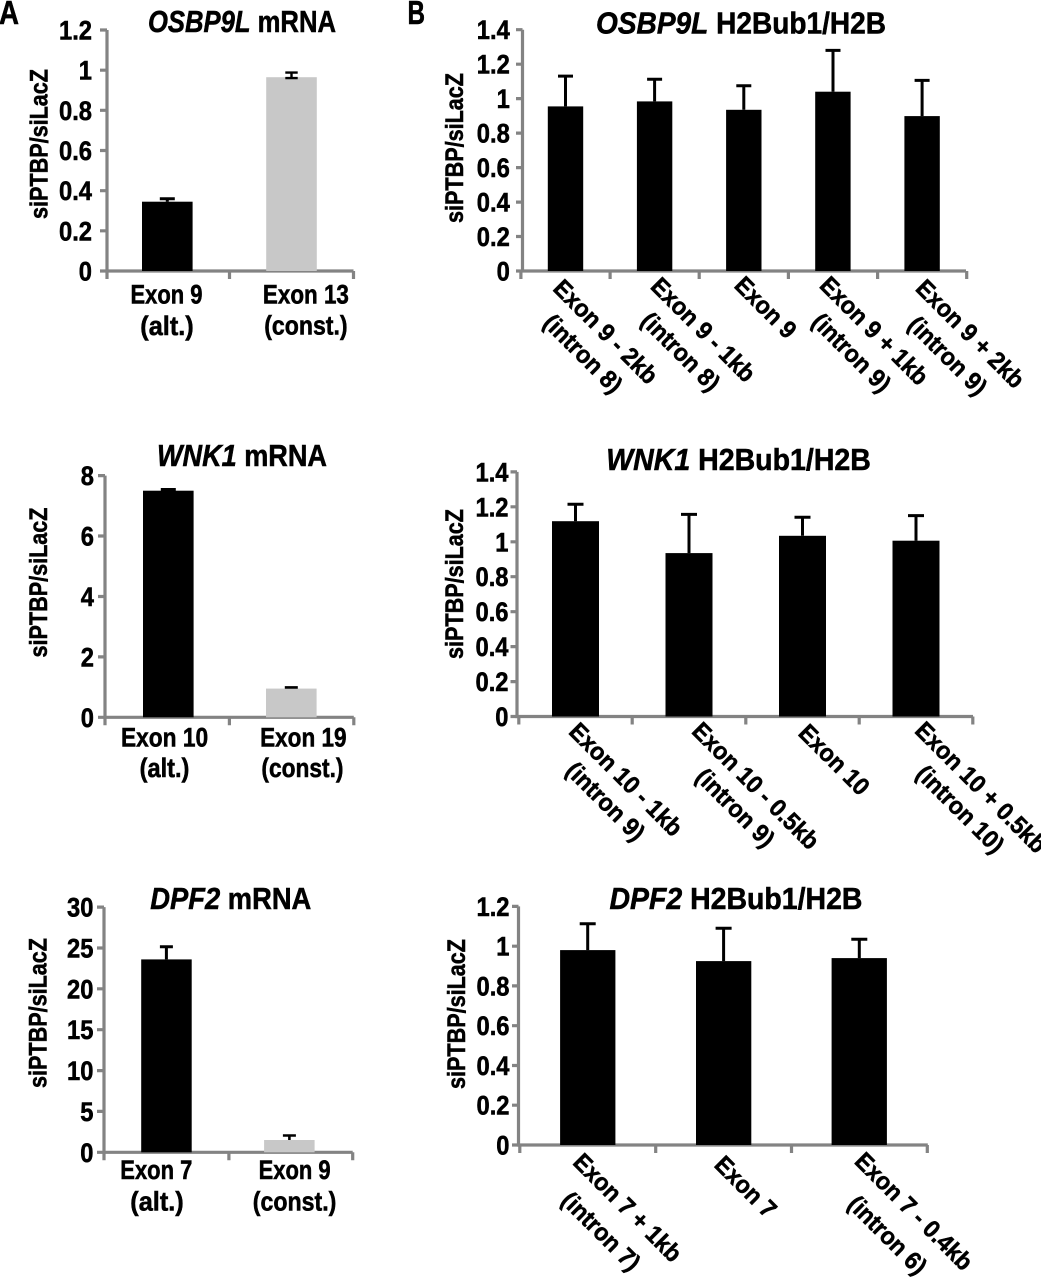  What do you see at coordinates (164, 738) in the screenshot?
I see `svg-text: Exon 10` at bounding box center [164, 738].